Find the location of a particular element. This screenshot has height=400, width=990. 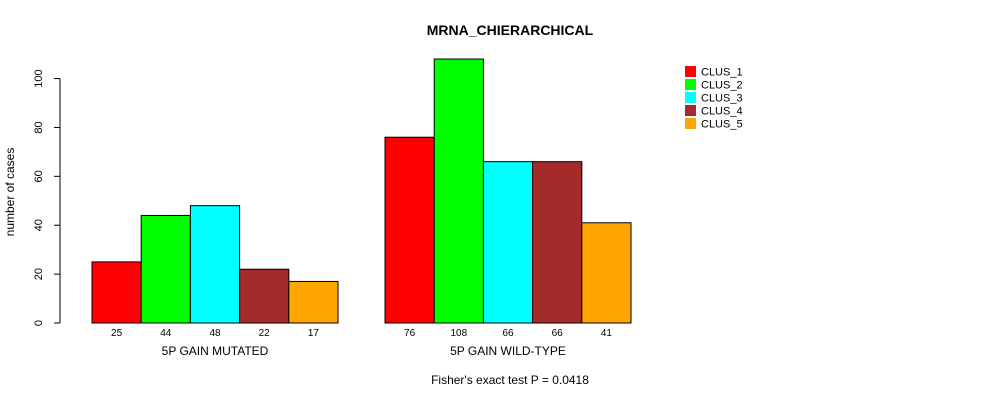

bar-value-label: 22 is located at coordinates (265, 333).